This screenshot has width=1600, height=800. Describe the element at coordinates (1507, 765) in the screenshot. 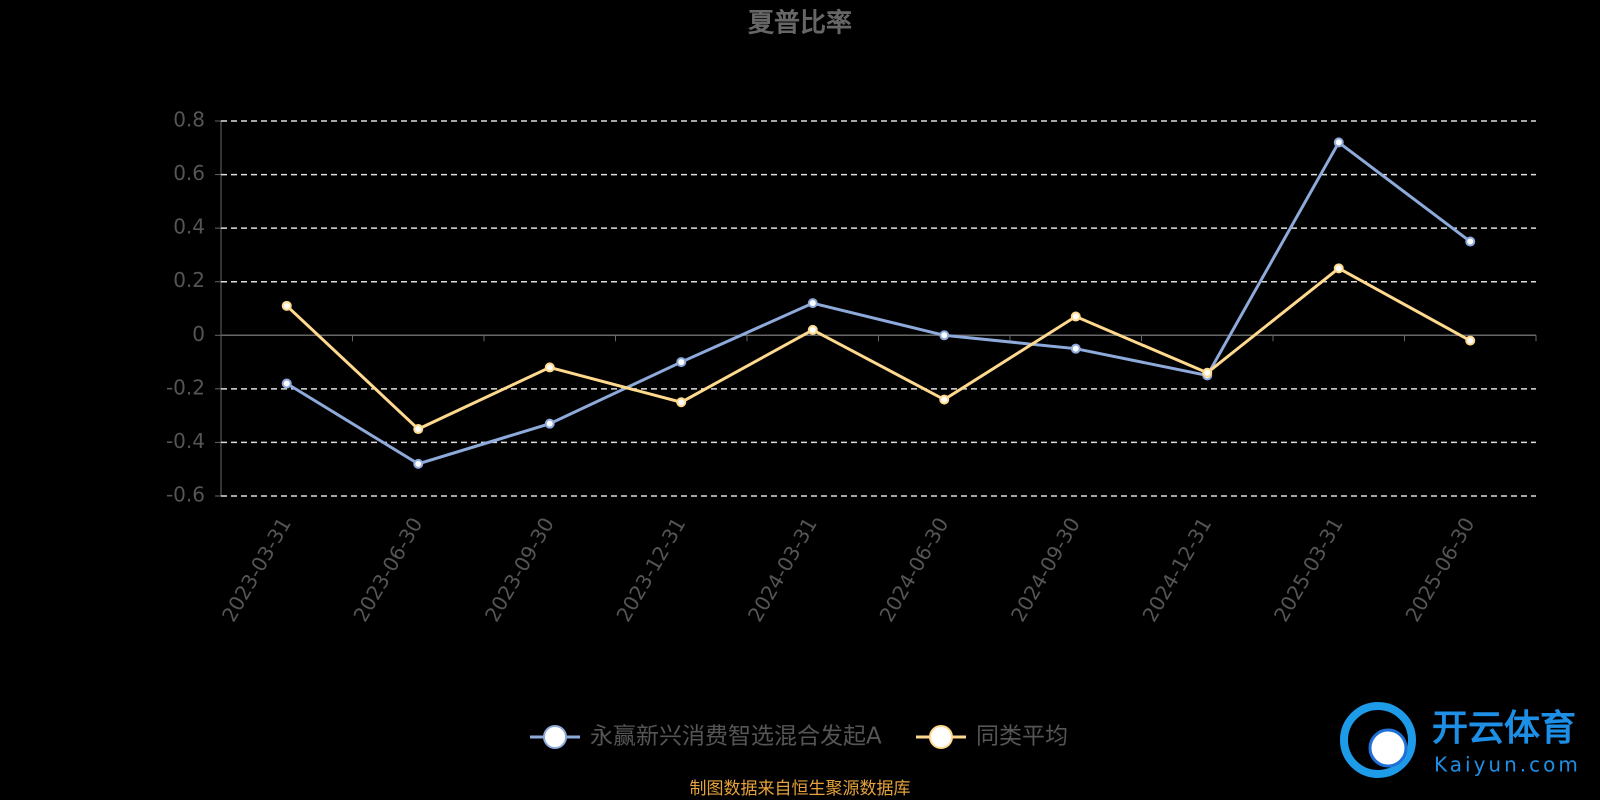

I see `watermark-site: Kaiyun.com` at that location.